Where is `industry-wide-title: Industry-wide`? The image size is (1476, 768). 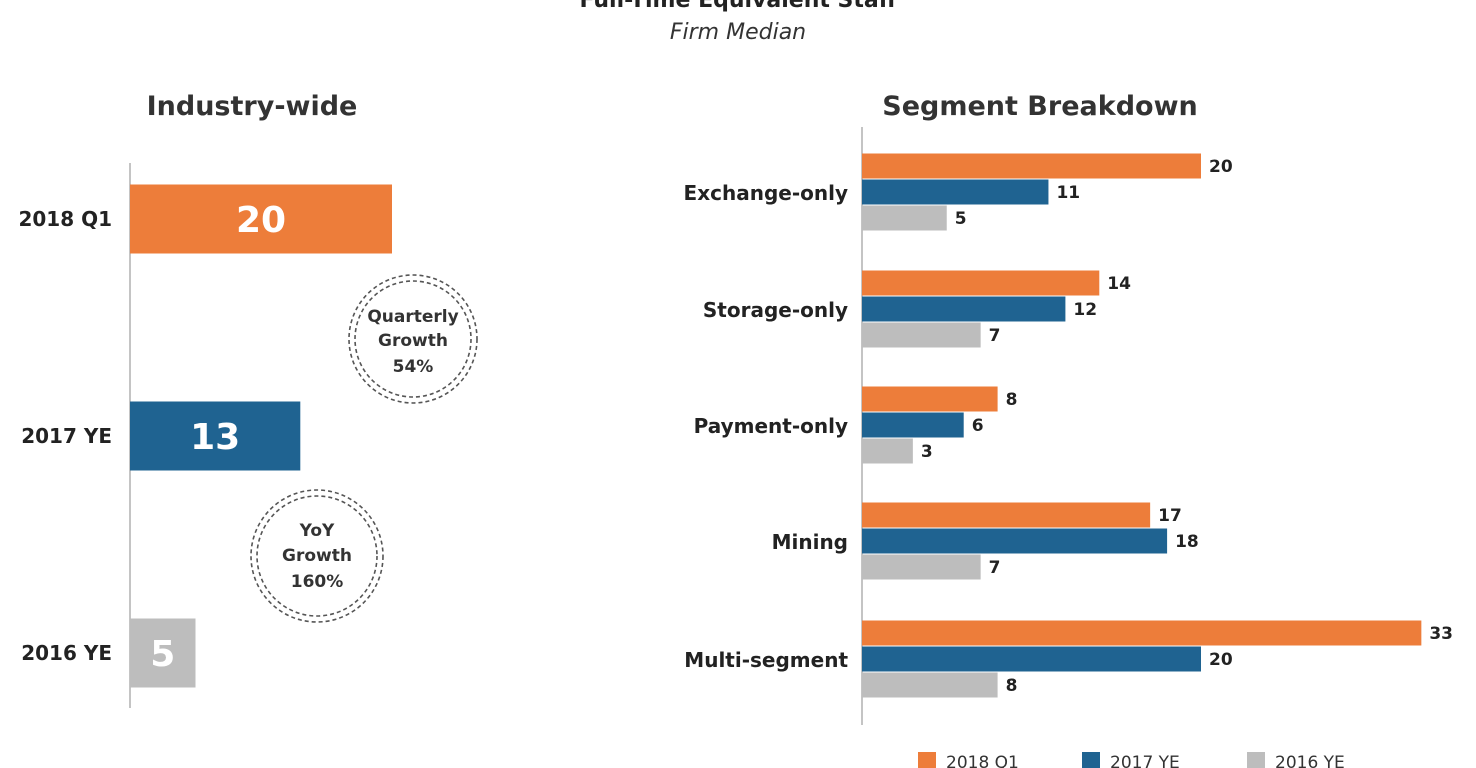
industry-wide-title: Industry-wide is located at coordinates (252, 106).